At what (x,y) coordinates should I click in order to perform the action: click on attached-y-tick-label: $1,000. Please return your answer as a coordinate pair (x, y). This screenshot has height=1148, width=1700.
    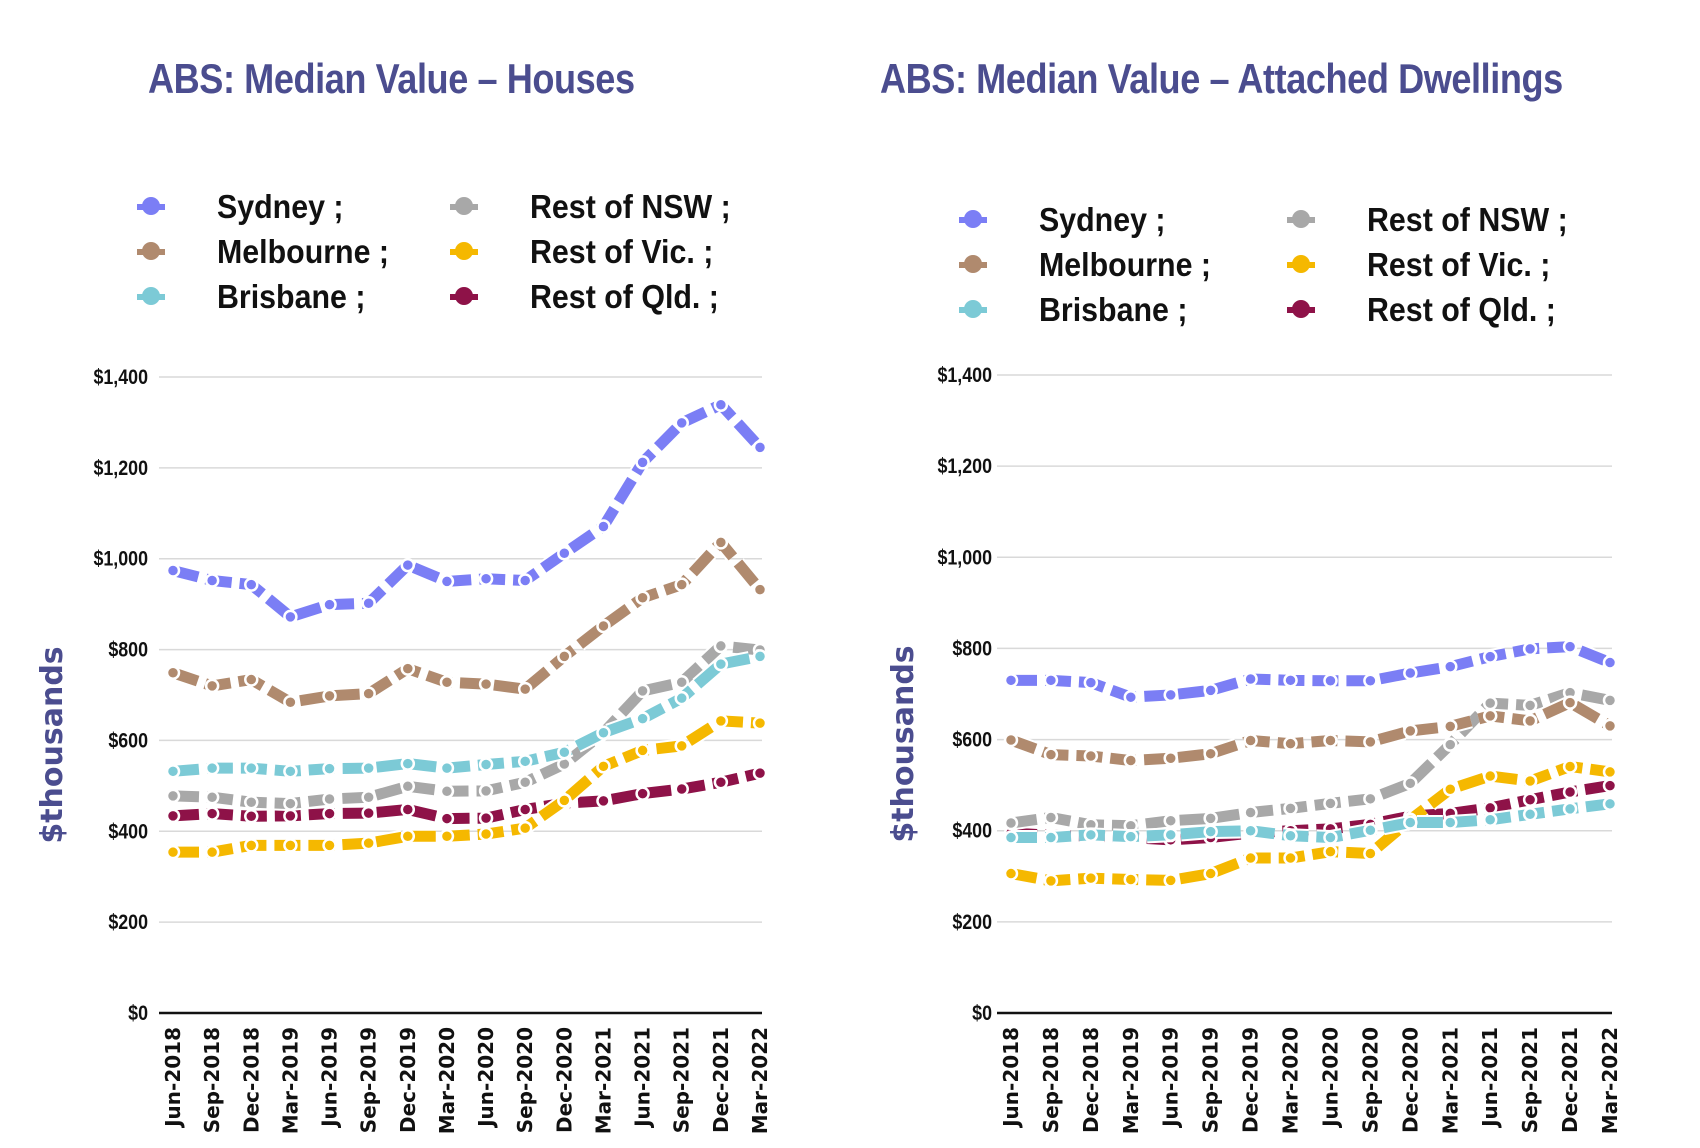
    Looking at the image, I should click on (964, 558).